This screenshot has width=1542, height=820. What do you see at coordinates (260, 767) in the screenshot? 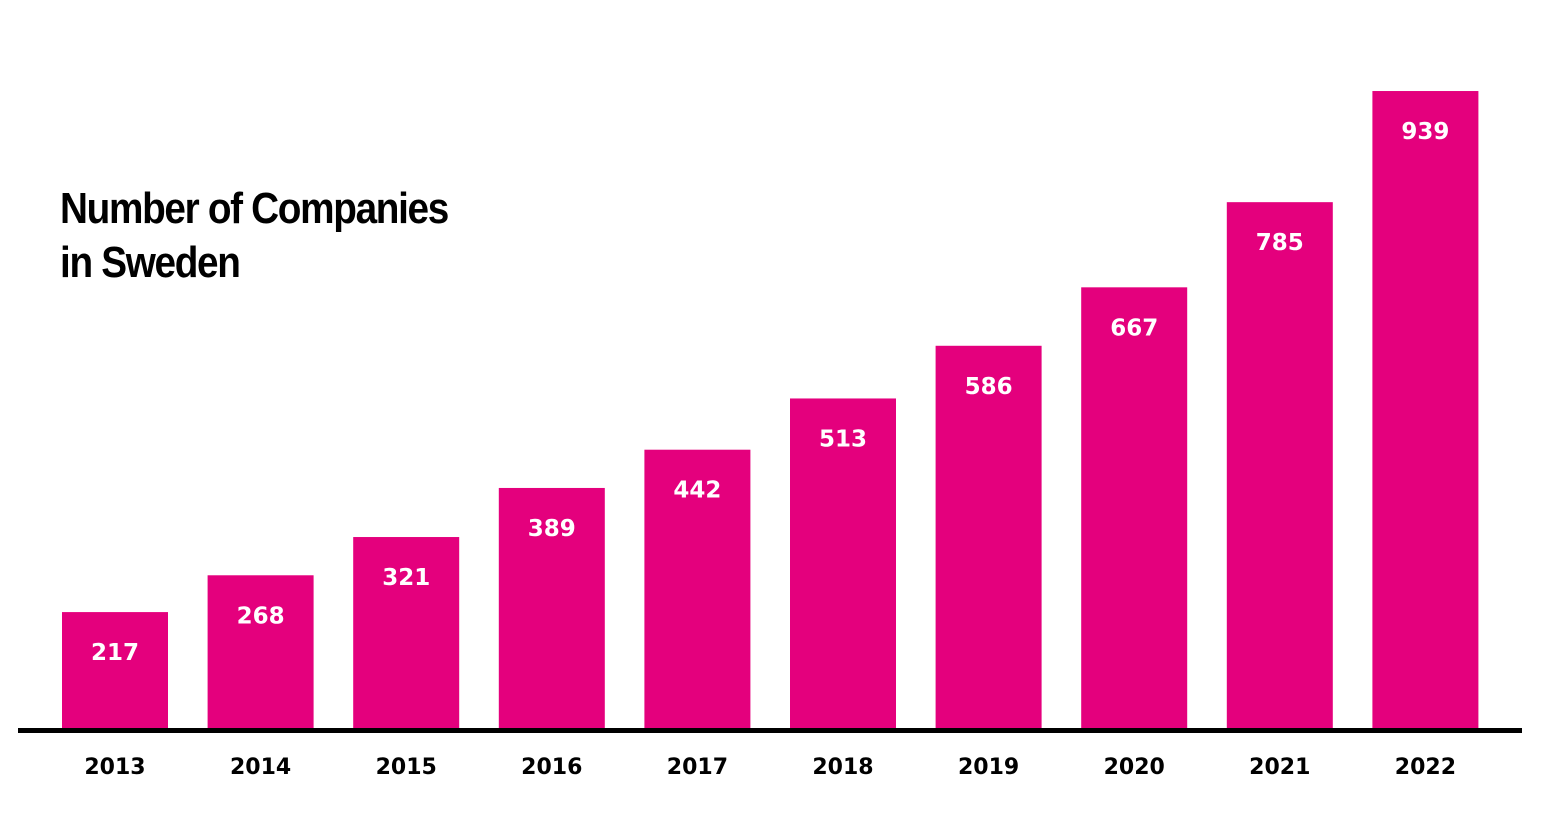
I see `x-tick-label: 2014` at bounding box center [260, 767].